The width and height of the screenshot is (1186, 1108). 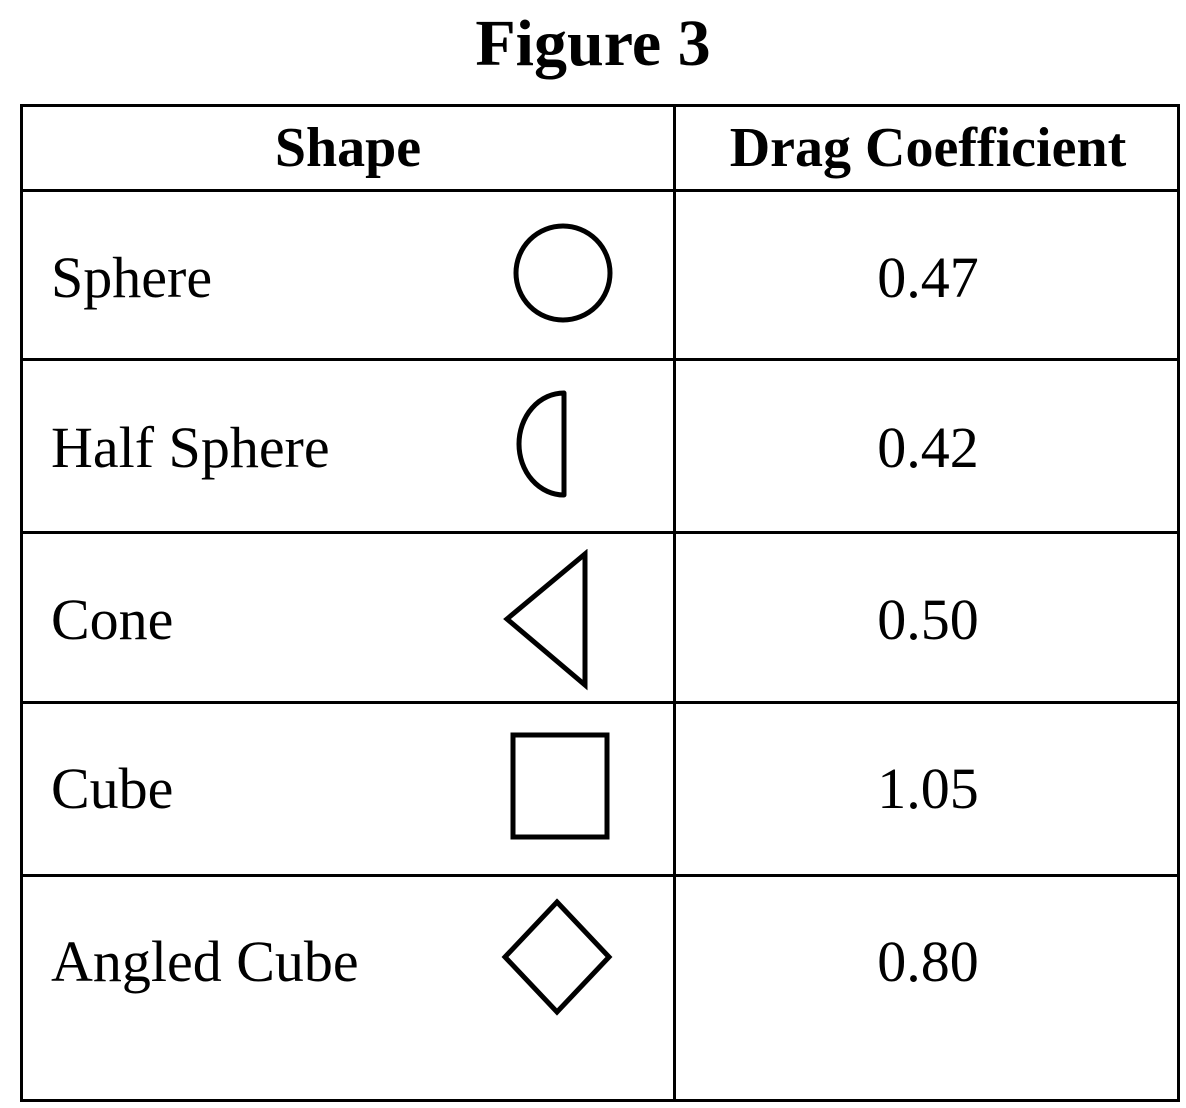 I want to click on header-drag-coefficient: Drag Coefficient, so click(x=928, y=148).